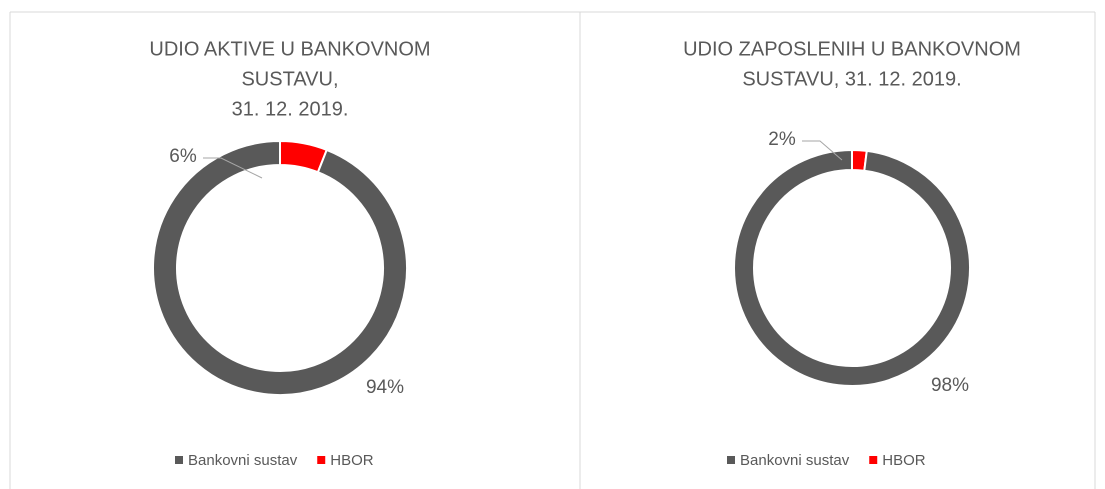 This screenshot has width=1105, height=489. I want to click on chart-title: UDIO ZAPOSLENIH U BANKOVNOM, so click(852, 49).